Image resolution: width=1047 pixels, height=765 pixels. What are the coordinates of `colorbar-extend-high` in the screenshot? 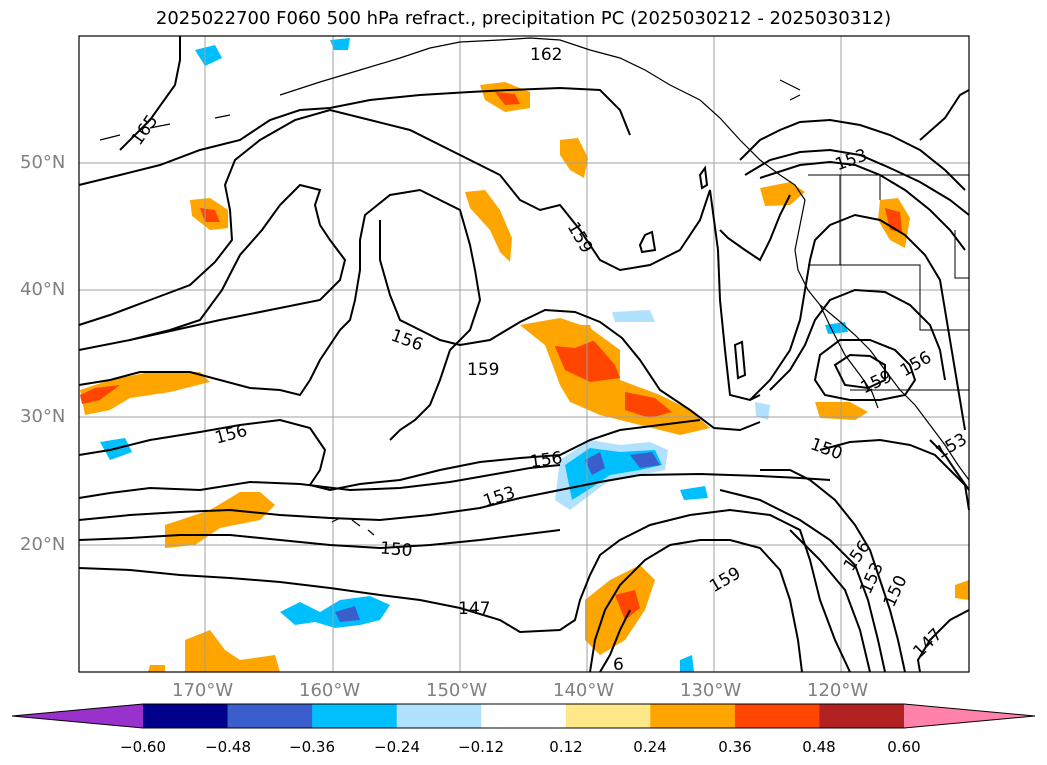 It's located at (969, 716).